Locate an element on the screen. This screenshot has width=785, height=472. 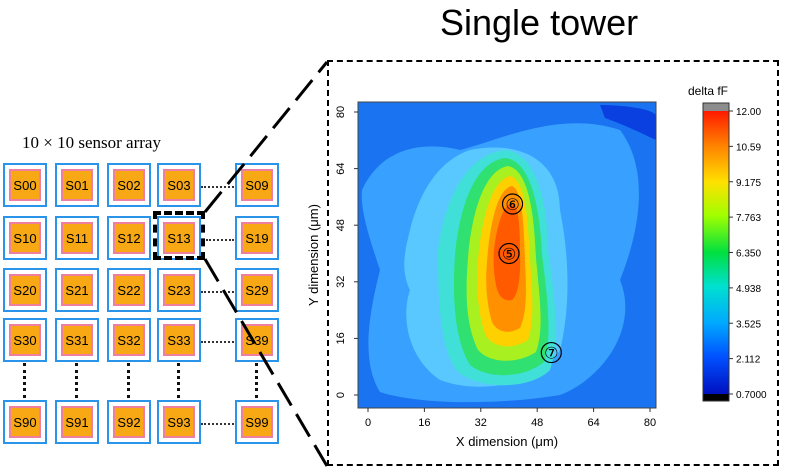
colorbar-tick-label: 3.525 is located at coordinates (748, 324).